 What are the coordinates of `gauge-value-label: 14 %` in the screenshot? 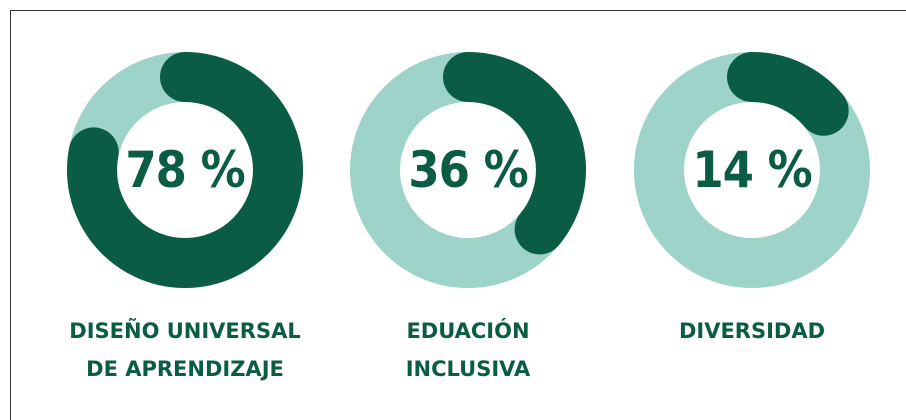 It's located at (751, 170).